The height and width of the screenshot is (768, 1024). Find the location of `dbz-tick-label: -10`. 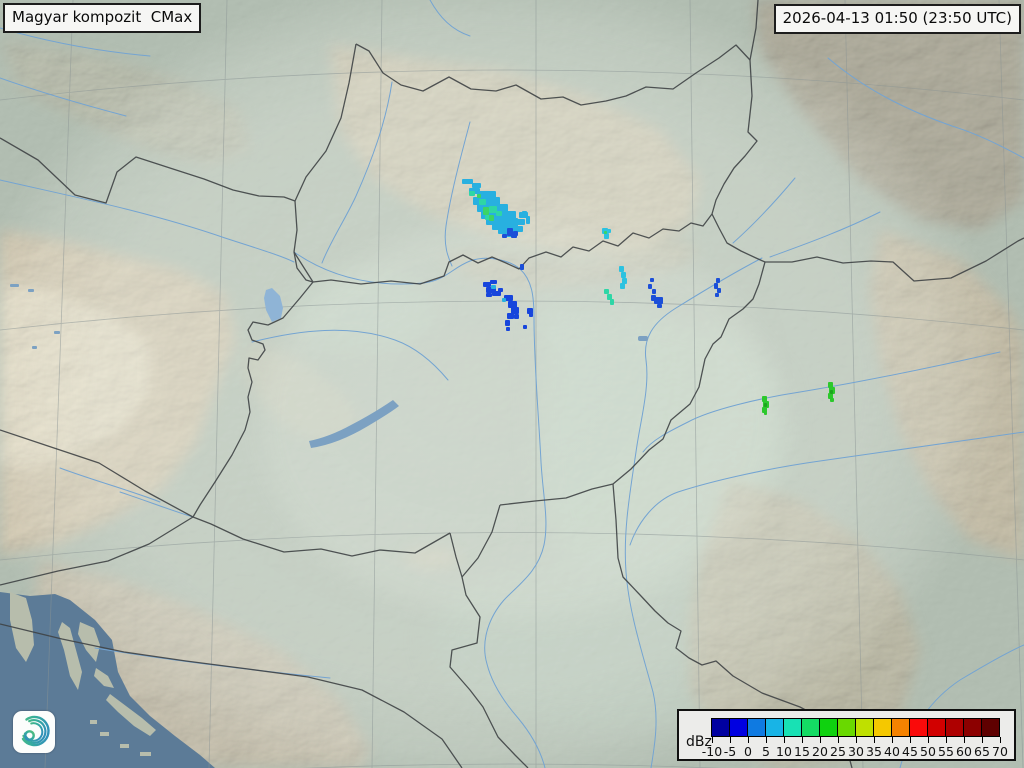

dbz-tick-label: -10 is located at coordinates (712, 751).